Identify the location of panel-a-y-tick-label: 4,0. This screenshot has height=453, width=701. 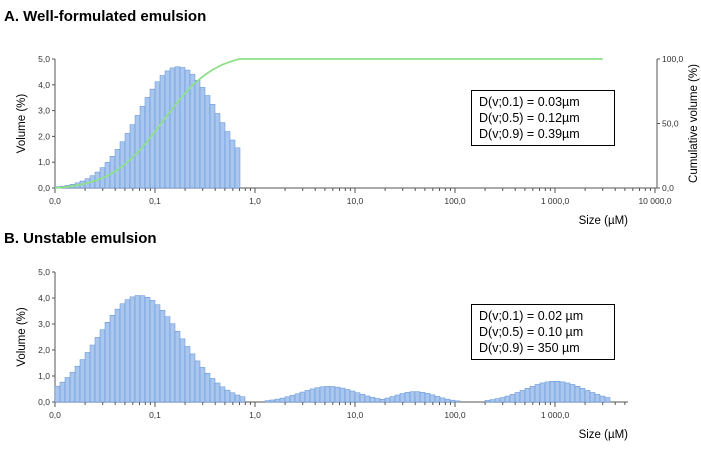
(44, 85).